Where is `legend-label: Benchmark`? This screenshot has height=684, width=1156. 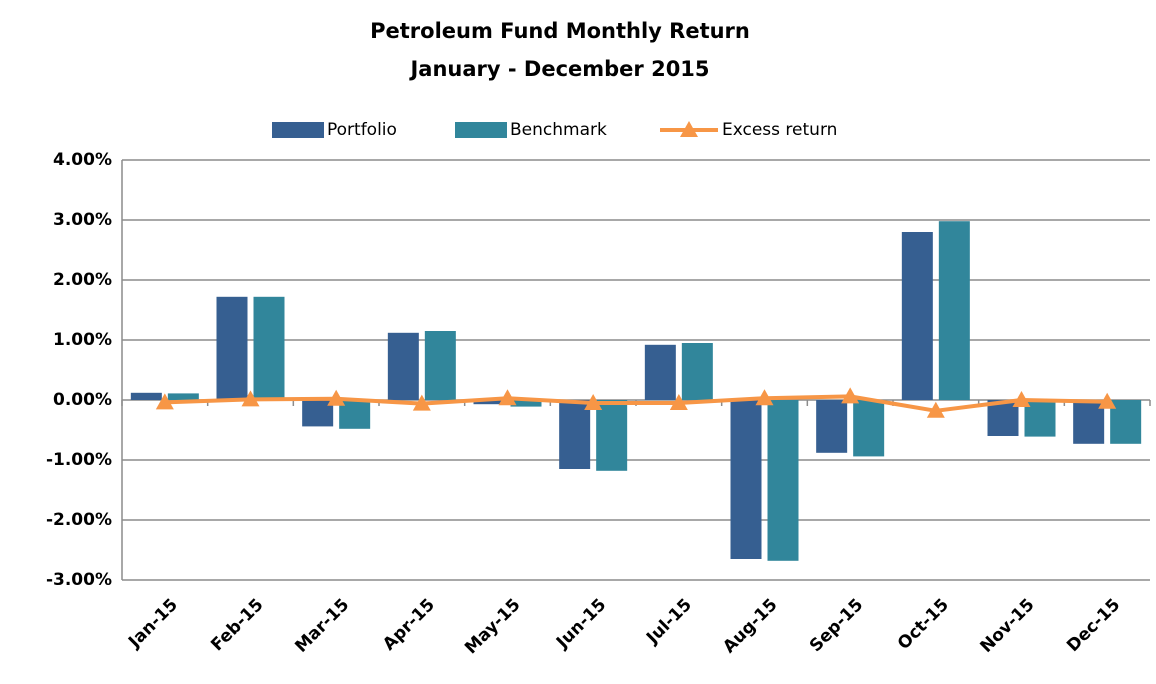 legend-label: Benchmark is located at coordinates (558, 130).